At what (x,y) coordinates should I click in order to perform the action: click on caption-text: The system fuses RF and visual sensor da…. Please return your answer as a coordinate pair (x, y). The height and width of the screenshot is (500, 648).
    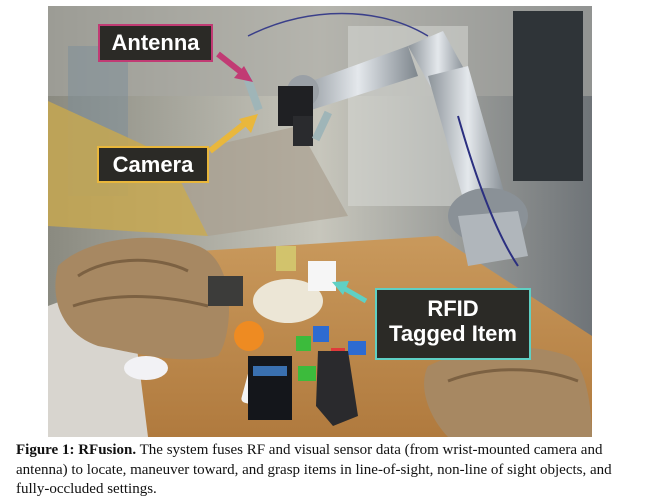
    Looking at the image, I should click on (314, 469).